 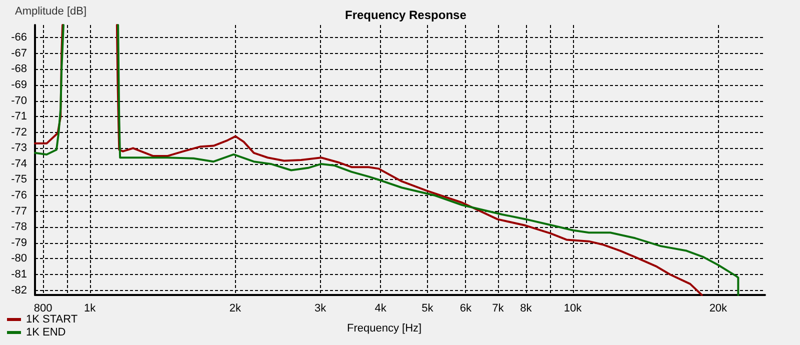 I want to click on x-tick-label: 20k, so click(x=718, y=308).